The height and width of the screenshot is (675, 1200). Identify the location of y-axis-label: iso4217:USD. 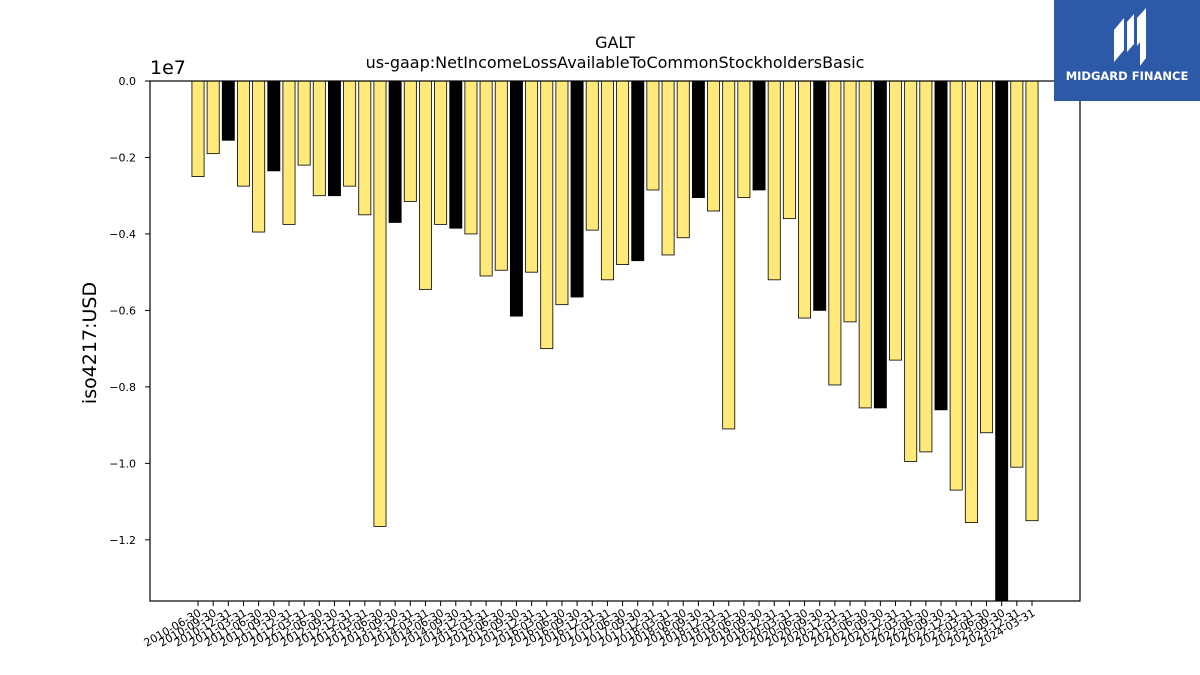
(90, 343).